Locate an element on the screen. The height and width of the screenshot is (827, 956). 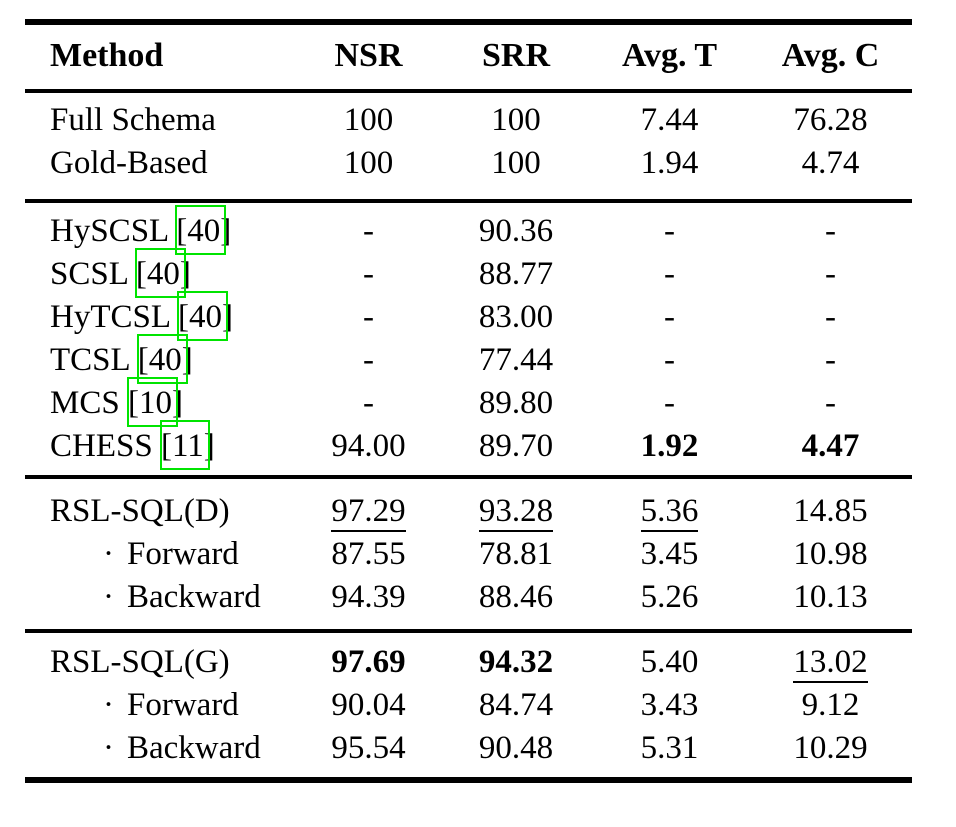
value-text: 78.81 is located at coordinates (516, 554).